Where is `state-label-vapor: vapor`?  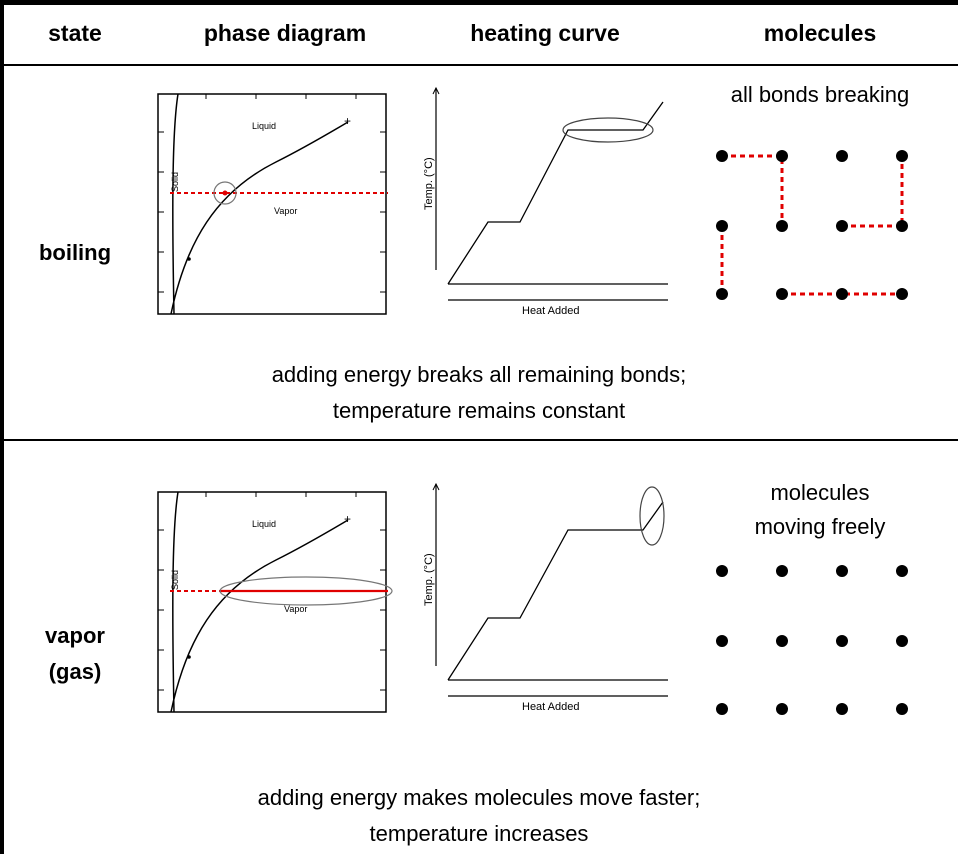
state-label-vapor: vapor is located at coordinates (75, 635).